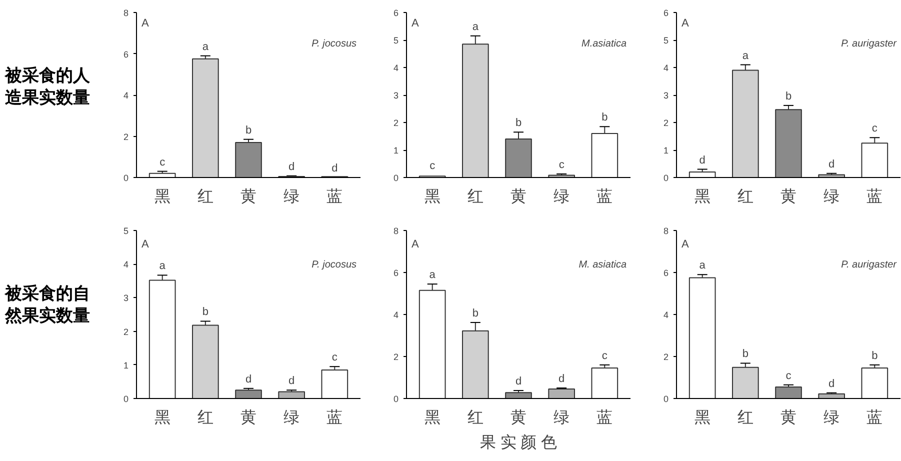  Describe the element at coordinates (604, 44) in the screenshot. I see `annotation: M.asiatica` at that location.